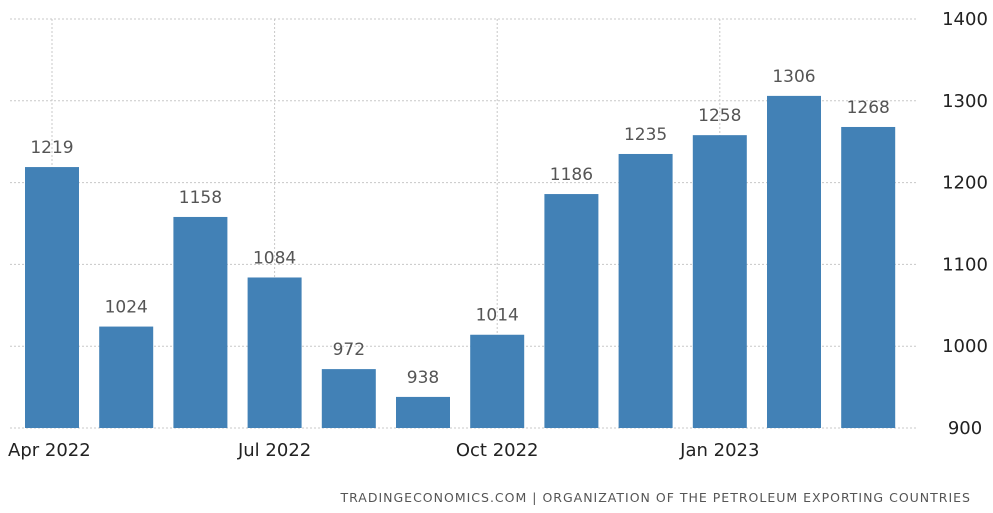  Describe the element at coordinates (51, 148) in the screenshot. I see `value-label-apr-2022: 1219` at that location.